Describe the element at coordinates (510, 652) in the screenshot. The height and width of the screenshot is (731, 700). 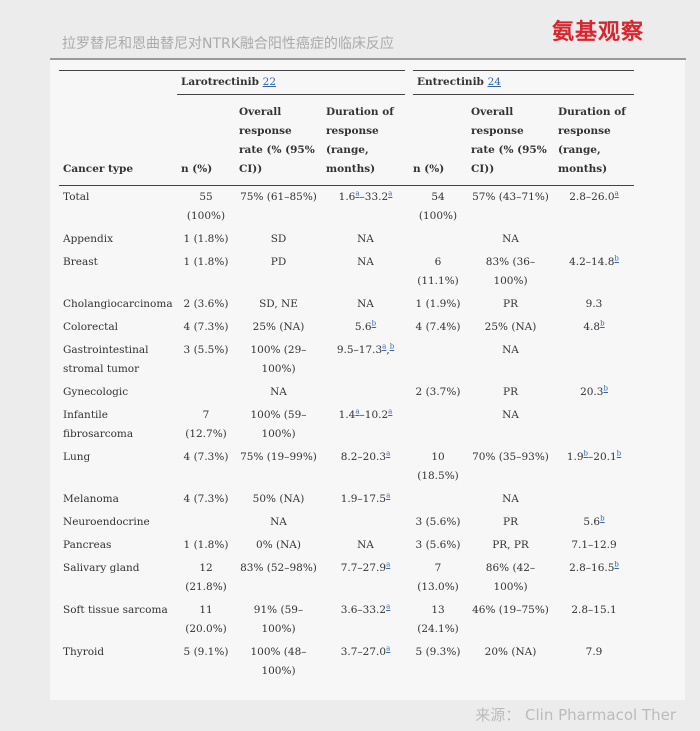
I see `table-cell: 20% (NA)` at that location.